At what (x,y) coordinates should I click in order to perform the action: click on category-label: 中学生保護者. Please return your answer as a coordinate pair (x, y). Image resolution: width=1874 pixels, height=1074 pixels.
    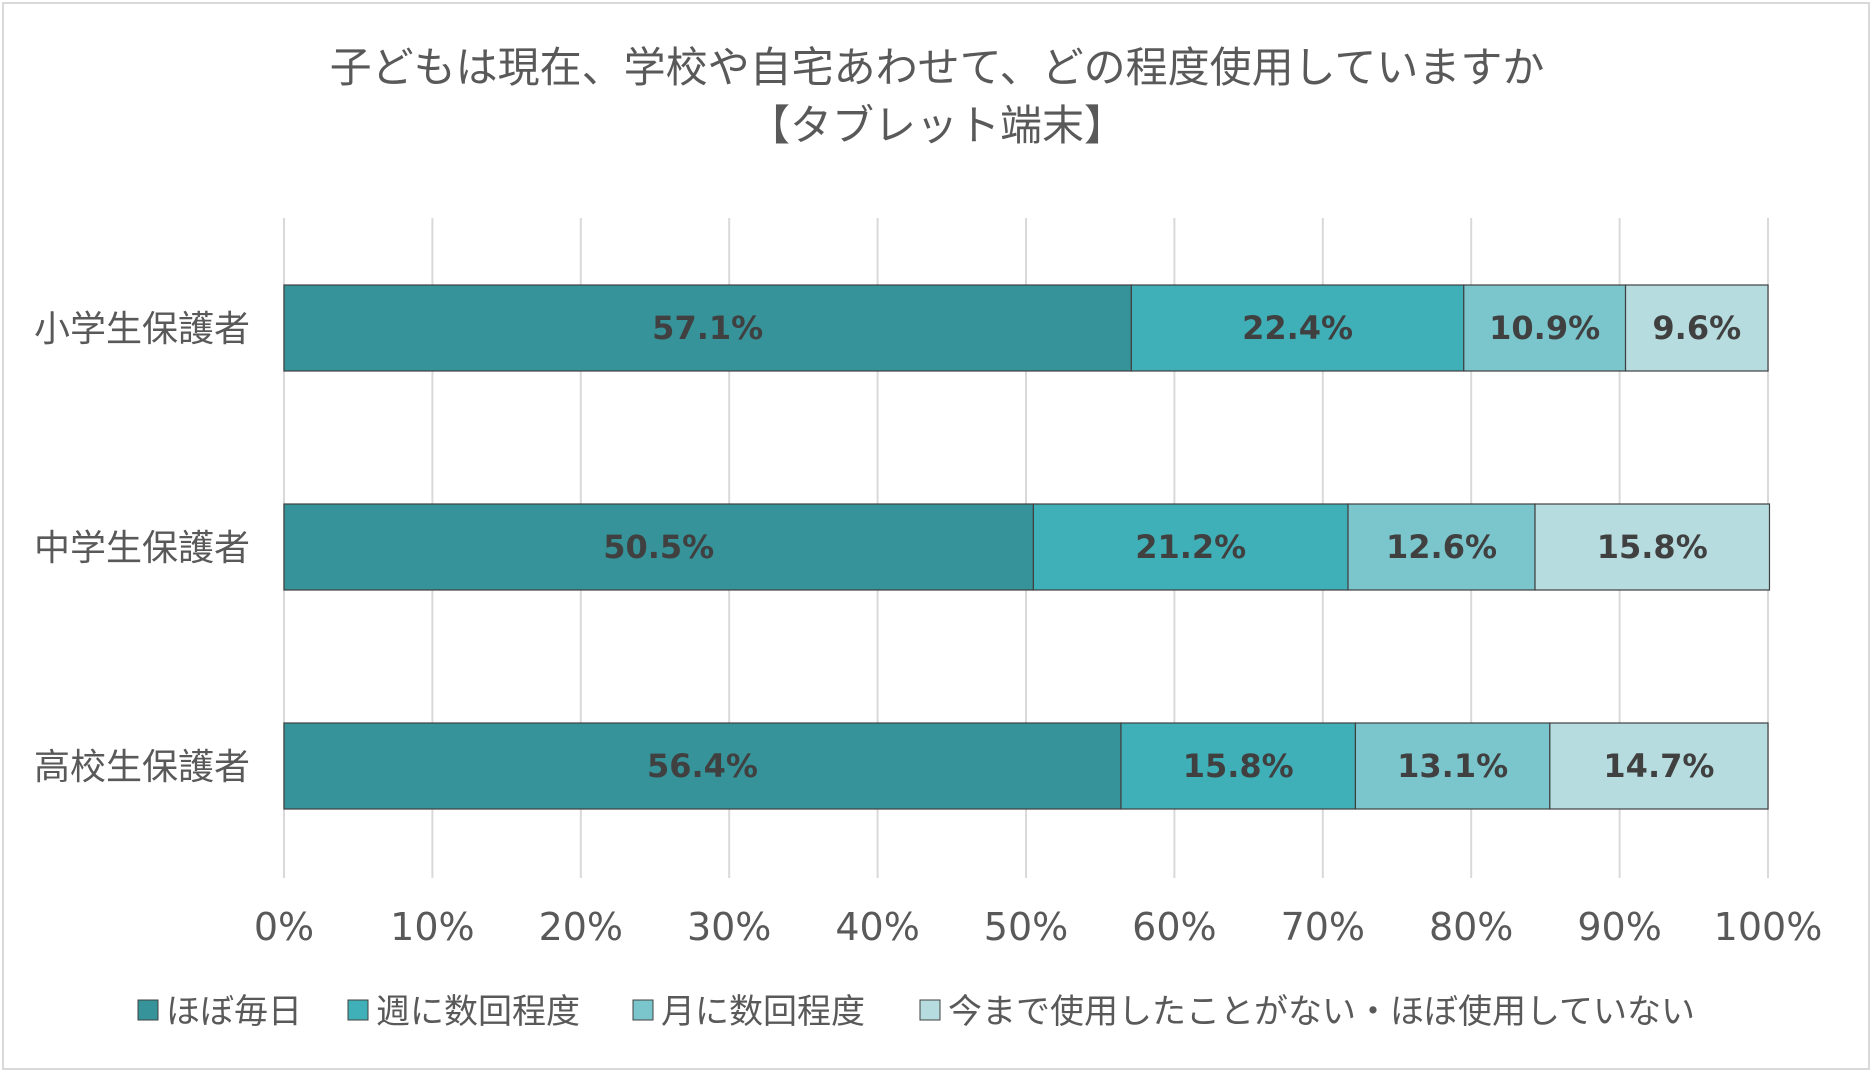
    Looking at the image, I should click on (142, 548).